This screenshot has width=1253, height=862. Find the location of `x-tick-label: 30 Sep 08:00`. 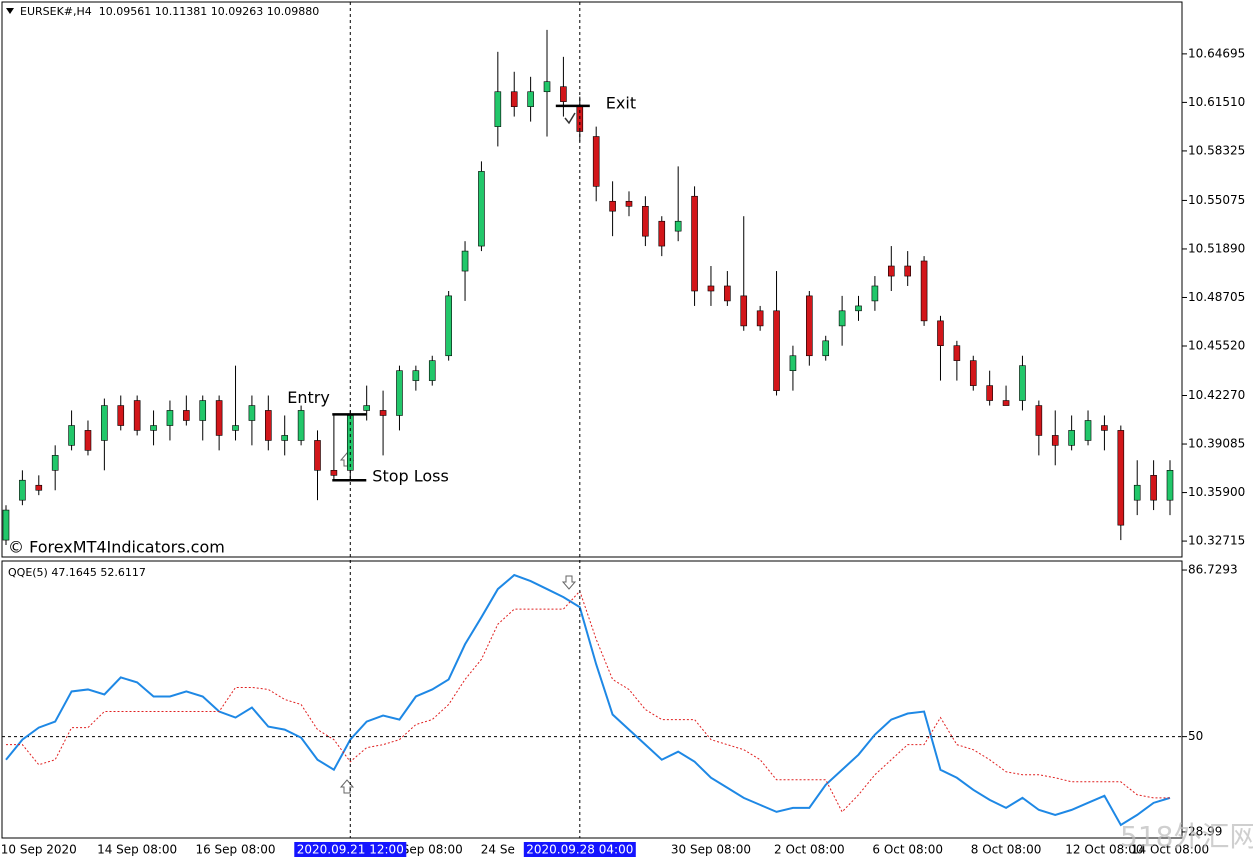

x-tick-label: 30 Sep 08:00 is located at coordinates (711, 850).